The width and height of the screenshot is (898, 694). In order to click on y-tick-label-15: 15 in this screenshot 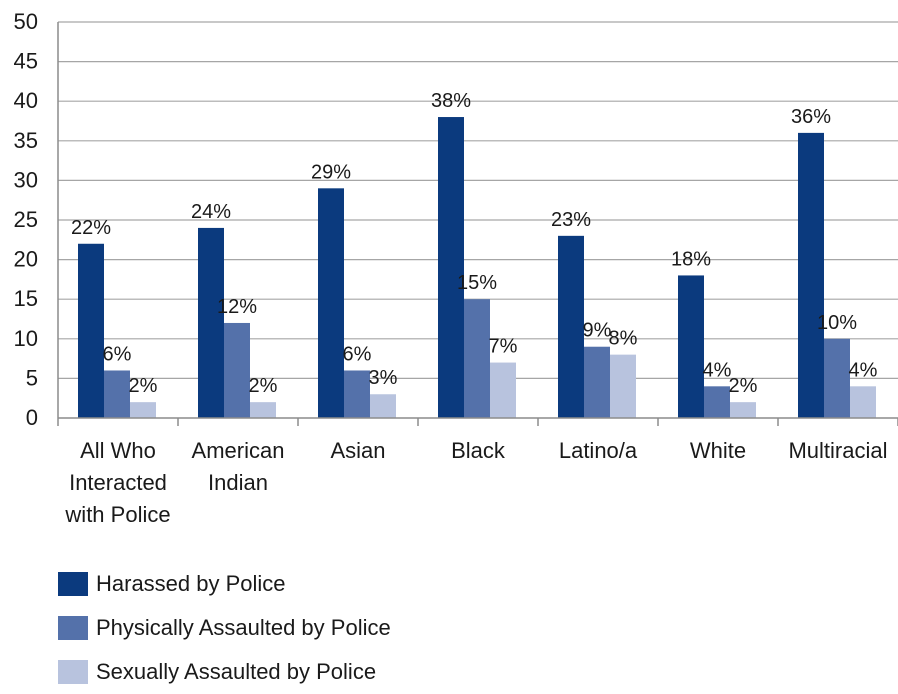, I will do `click(26, 298)`.